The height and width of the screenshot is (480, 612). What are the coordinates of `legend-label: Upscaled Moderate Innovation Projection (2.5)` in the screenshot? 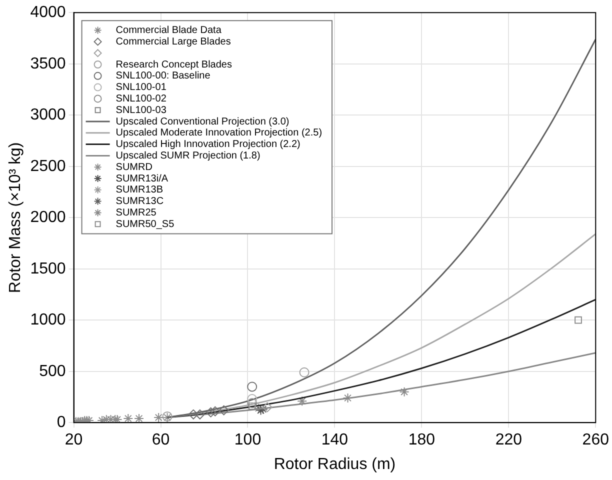 It's located at (219, 133).